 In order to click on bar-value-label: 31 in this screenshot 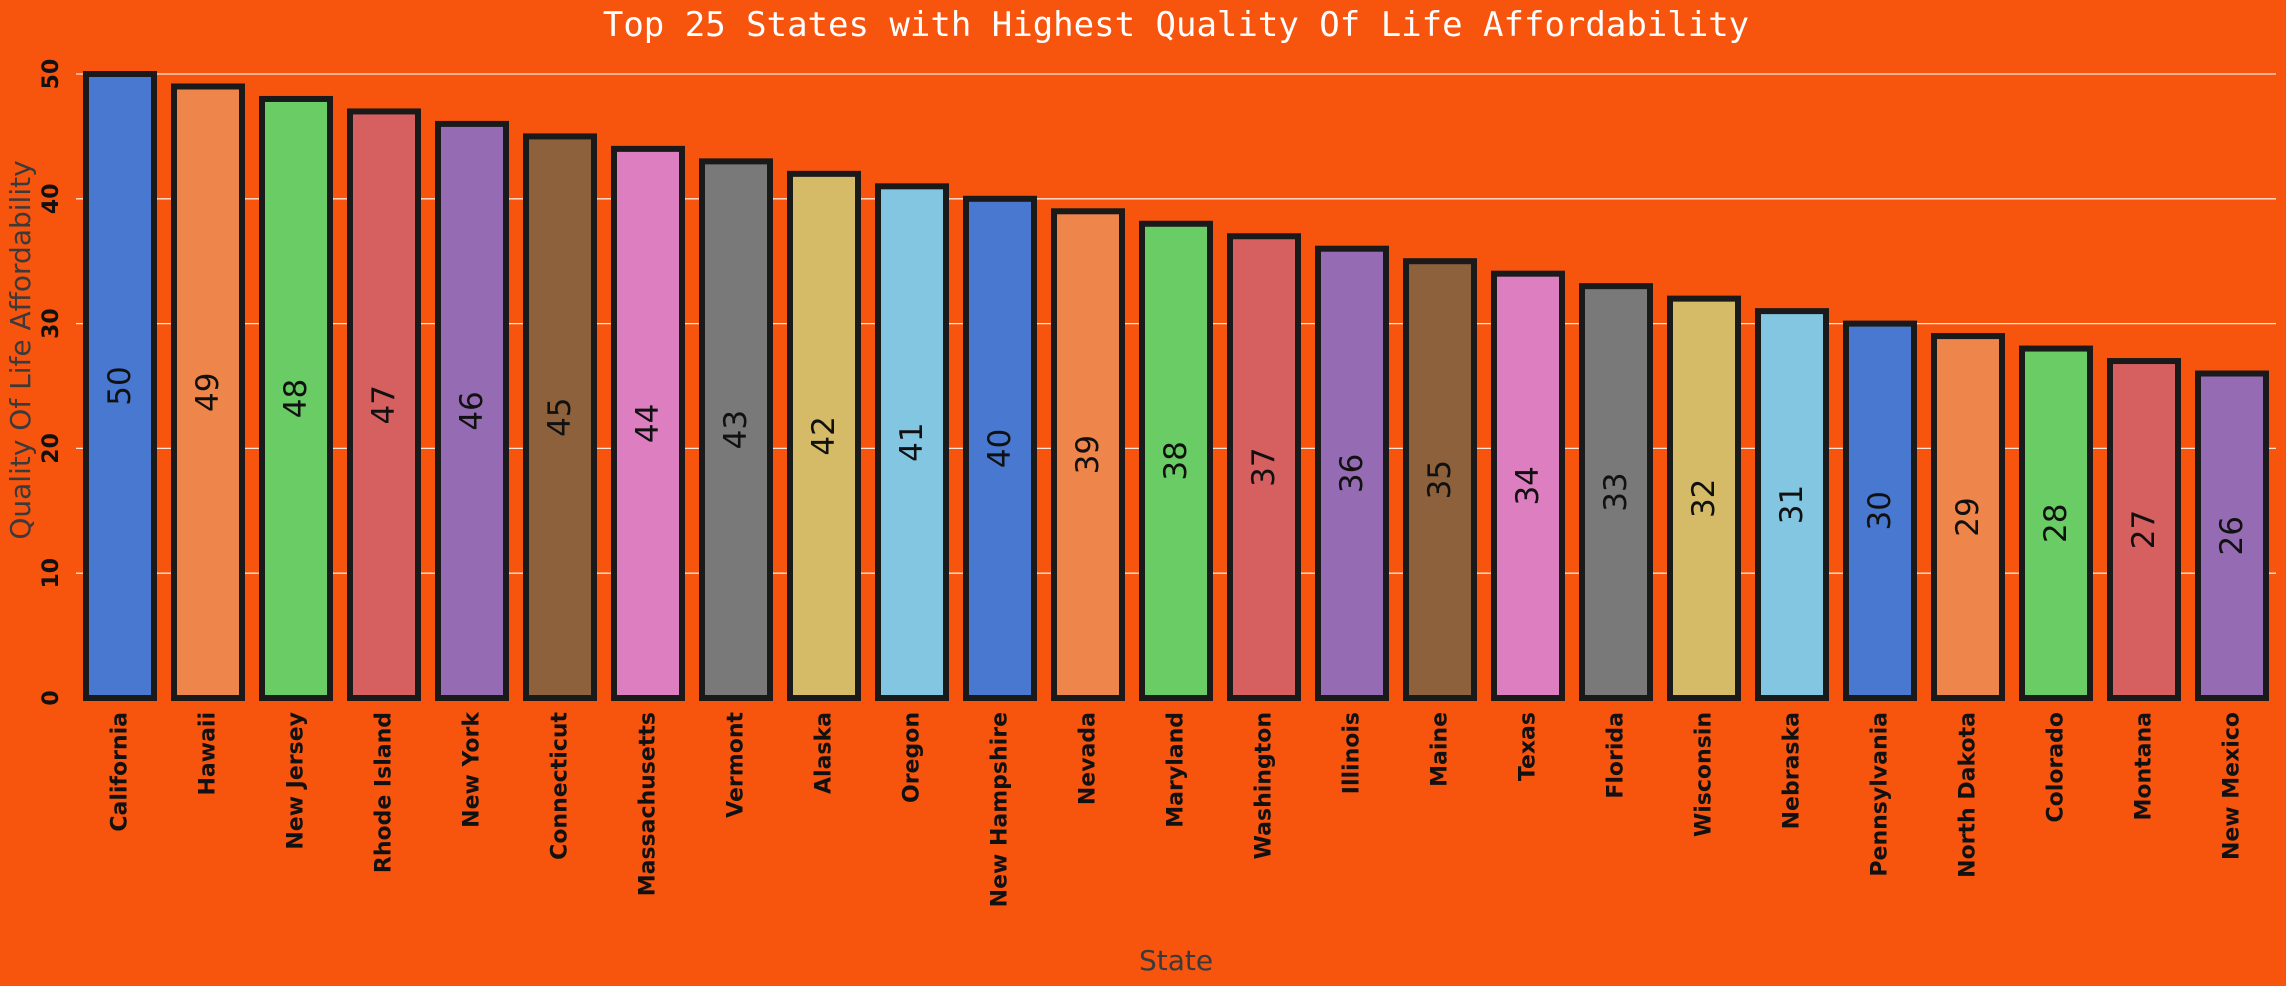, I will do `click(1792, 504)`.